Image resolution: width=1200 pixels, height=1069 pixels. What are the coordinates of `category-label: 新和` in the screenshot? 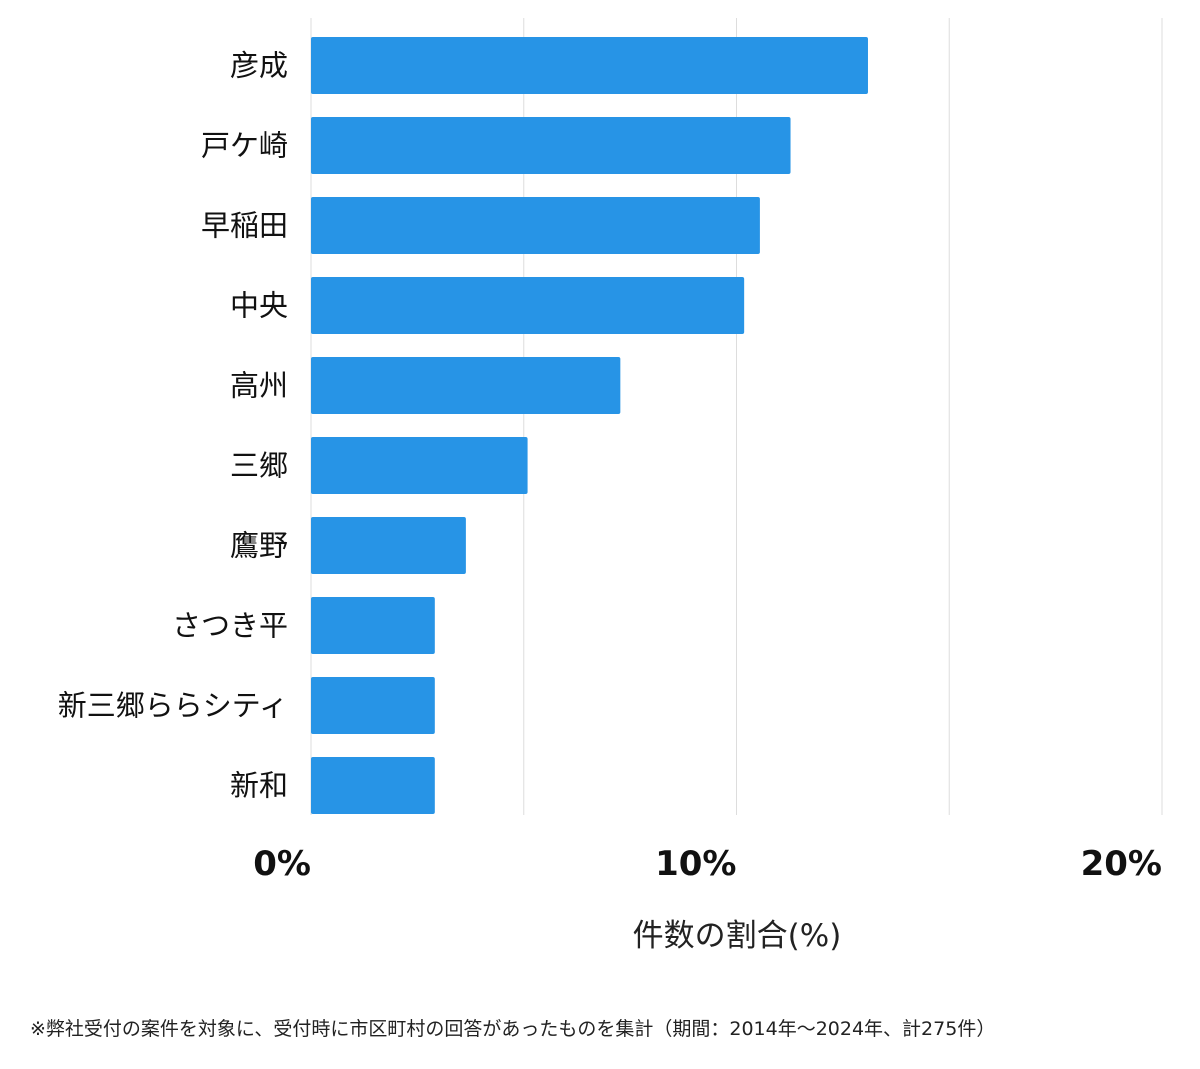 It's located at (259, 786).